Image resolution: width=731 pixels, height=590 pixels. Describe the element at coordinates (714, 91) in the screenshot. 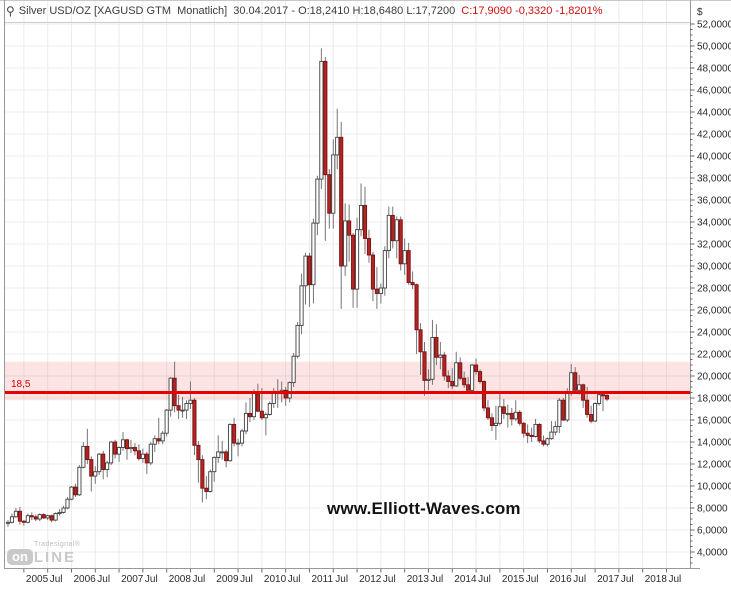

I see `y-axis-tick-label: 46,0000` at that location.